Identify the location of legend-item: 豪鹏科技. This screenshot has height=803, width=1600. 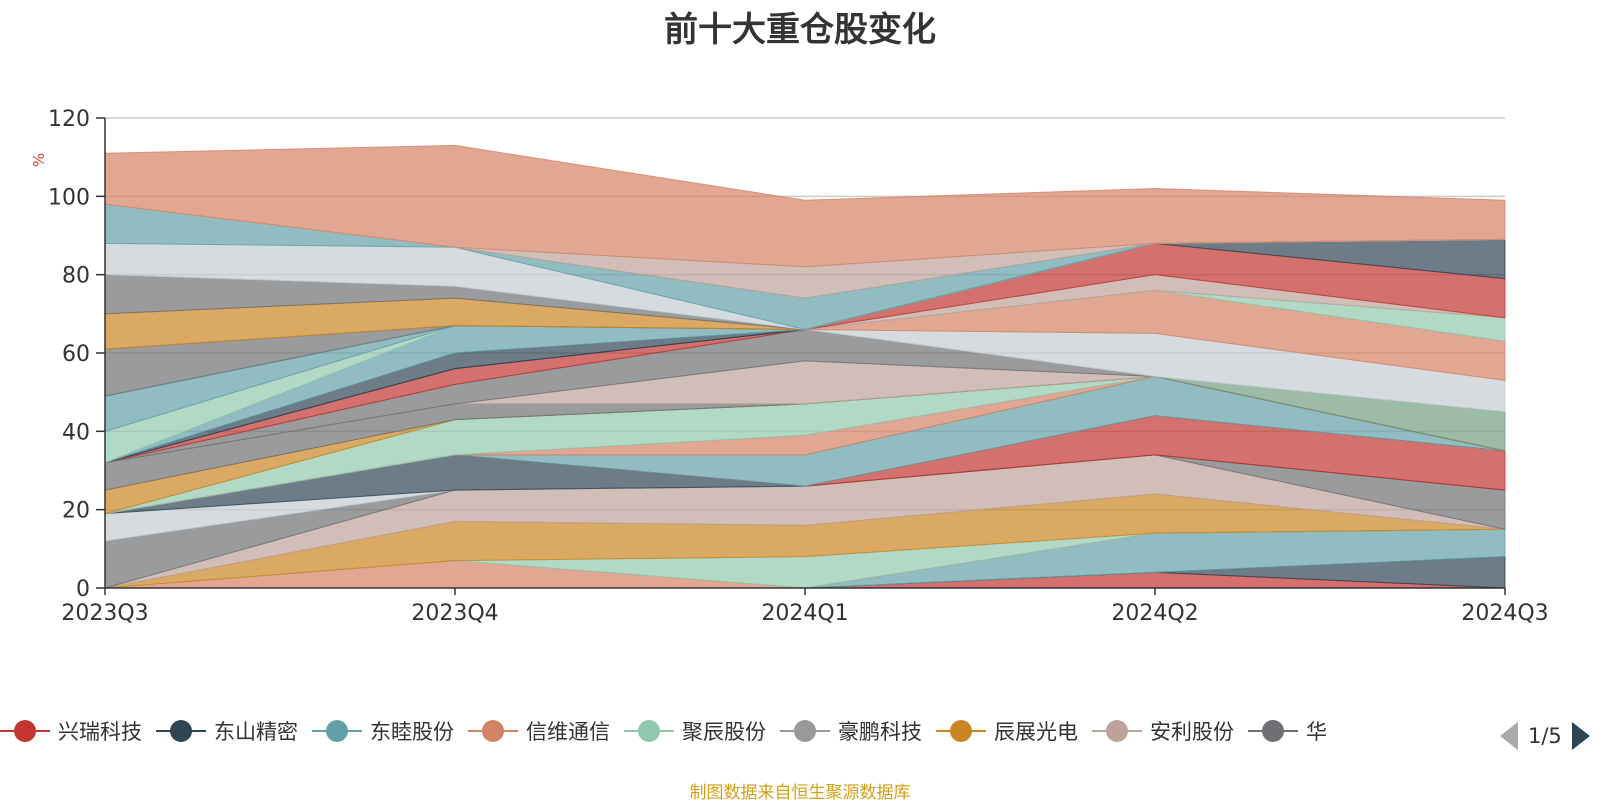
(851, 731).